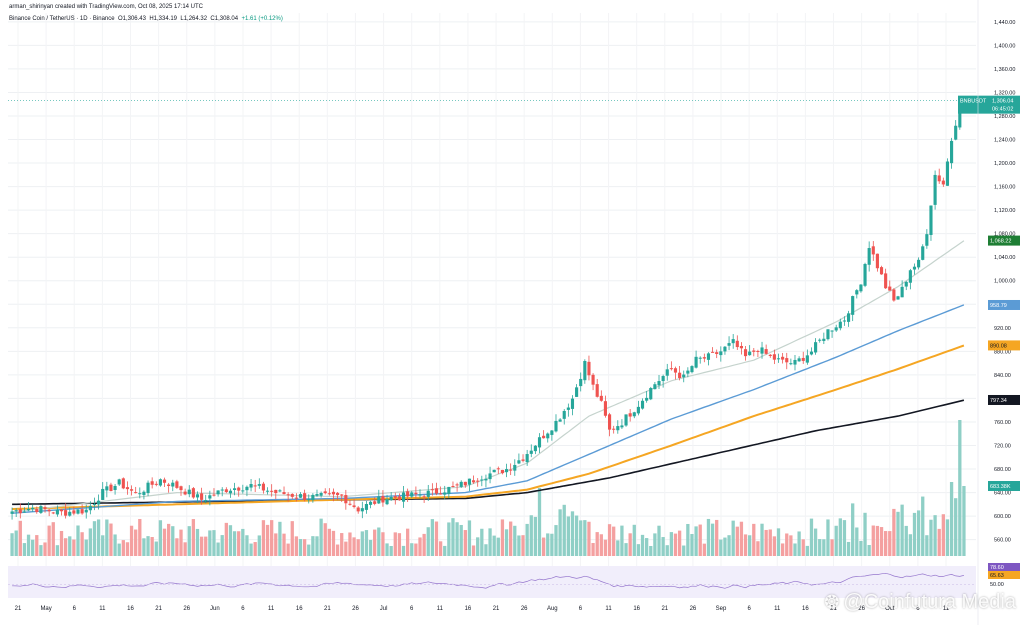  What do you see at coordinates (998, 306) in the screenshot?
I see `price-label-value: 958.79` at bounding box center [998, 306].